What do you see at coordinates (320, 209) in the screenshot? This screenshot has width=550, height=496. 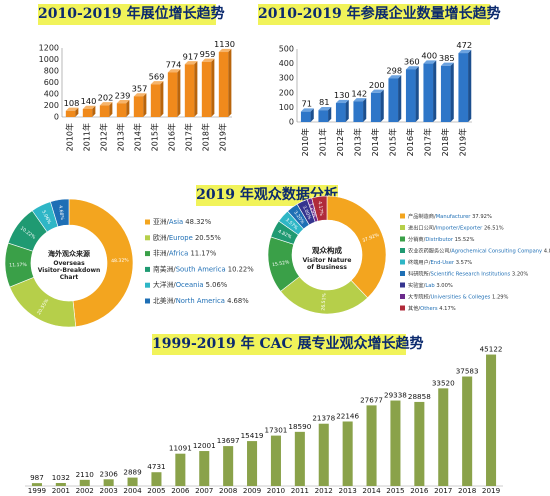 I see `nature-slice-label: 4.17%` at bounding box center [320, 209].